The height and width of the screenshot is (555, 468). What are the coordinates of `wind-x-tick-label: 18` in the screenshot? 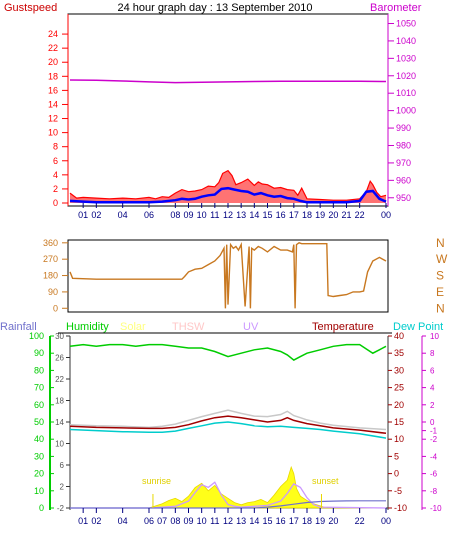 It's located at (307, 215).